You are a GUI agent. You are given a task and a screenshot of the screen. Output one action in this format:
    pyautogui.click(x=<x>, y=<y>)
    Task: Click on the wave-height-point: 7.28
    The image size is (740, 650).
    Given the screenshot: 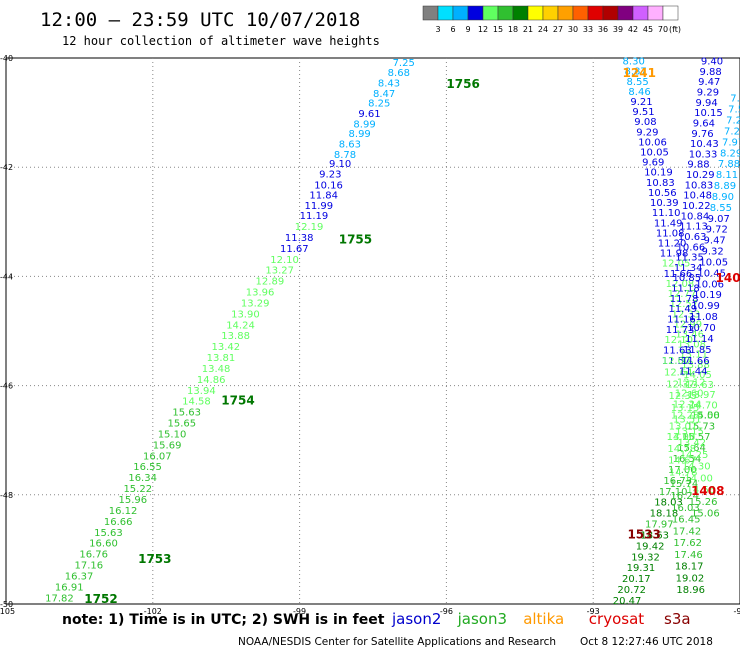 What is the action you would take?
    pyautogui.click(x=733, y=121)
    